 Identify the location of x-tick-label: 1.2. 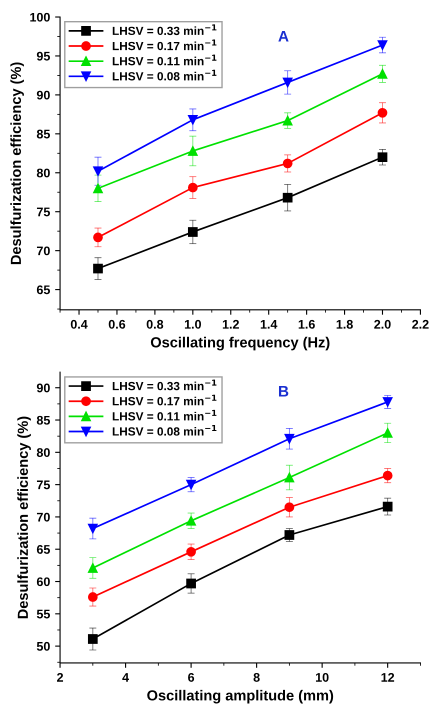
(230, 324).